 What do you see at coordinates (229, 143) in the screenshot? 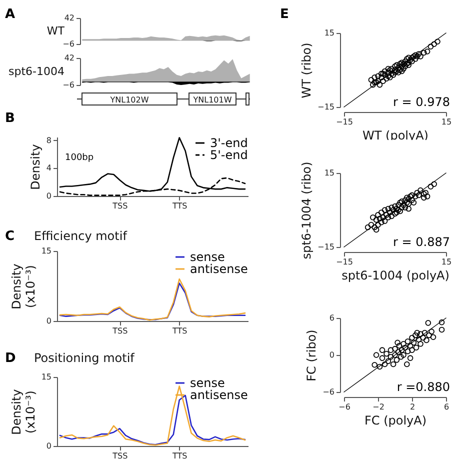
I see `legend-label: 3'-end` at bounding box center [229, 143].